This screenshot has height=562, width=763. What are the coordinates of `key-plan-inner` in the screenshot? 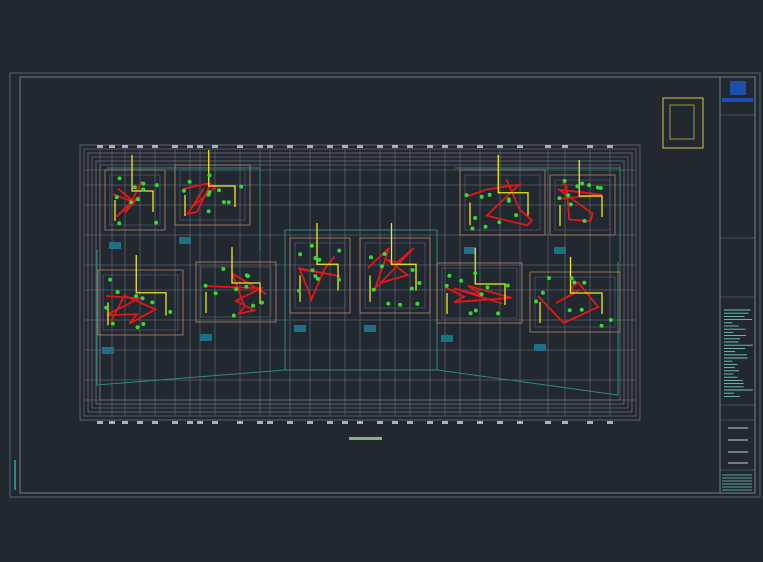 It's located at (682, 122).